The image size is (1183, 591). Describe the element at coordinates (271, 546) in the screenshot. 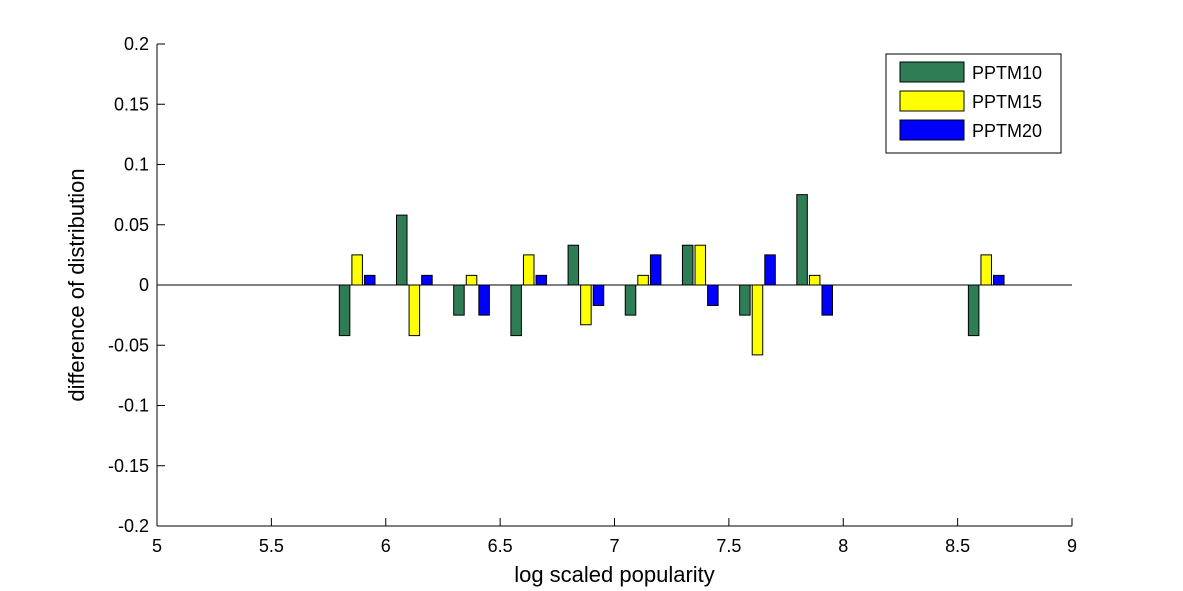

I see `x-tick-label: 5.5` at that location.